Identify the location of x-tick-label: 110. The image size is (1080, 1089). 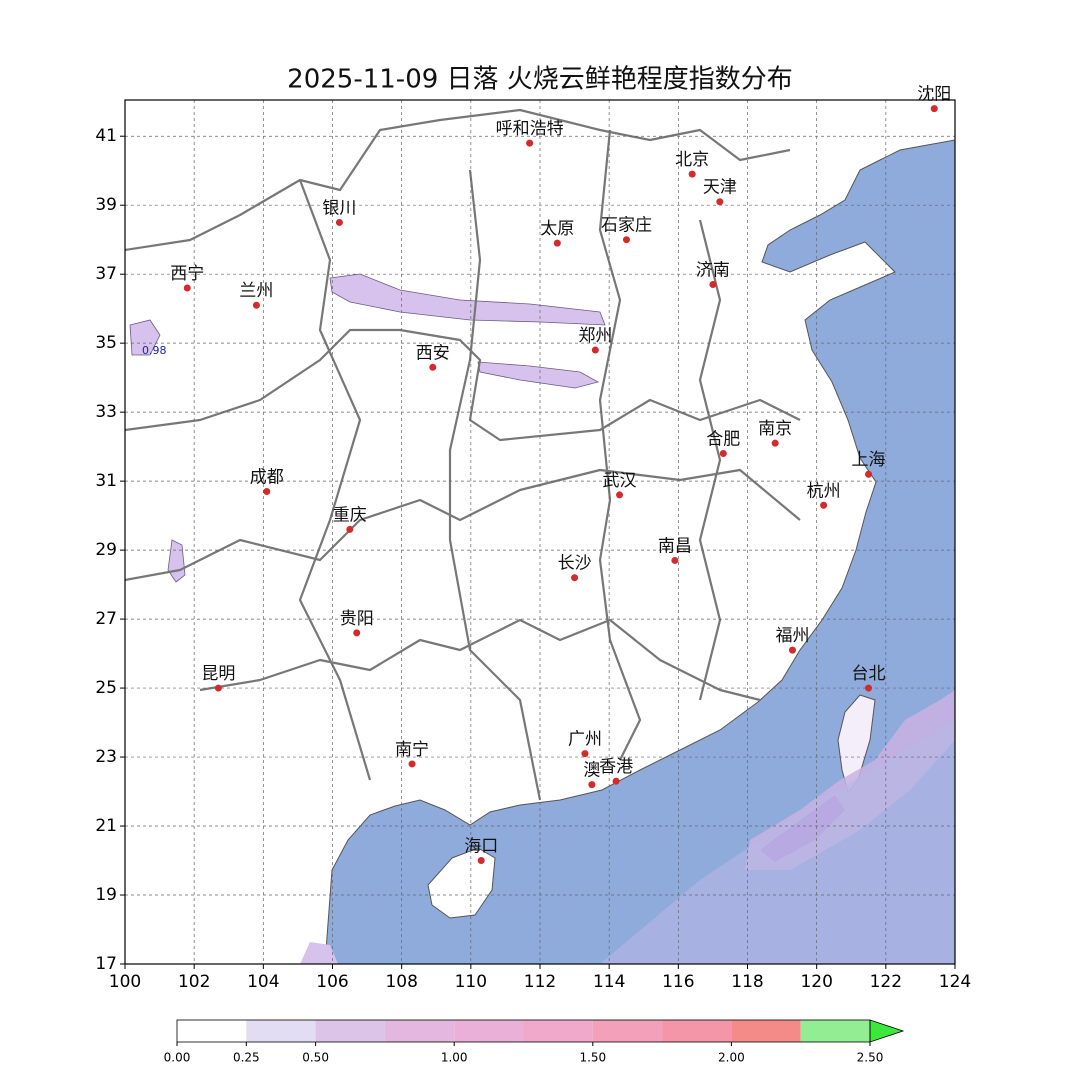
(471, 982).